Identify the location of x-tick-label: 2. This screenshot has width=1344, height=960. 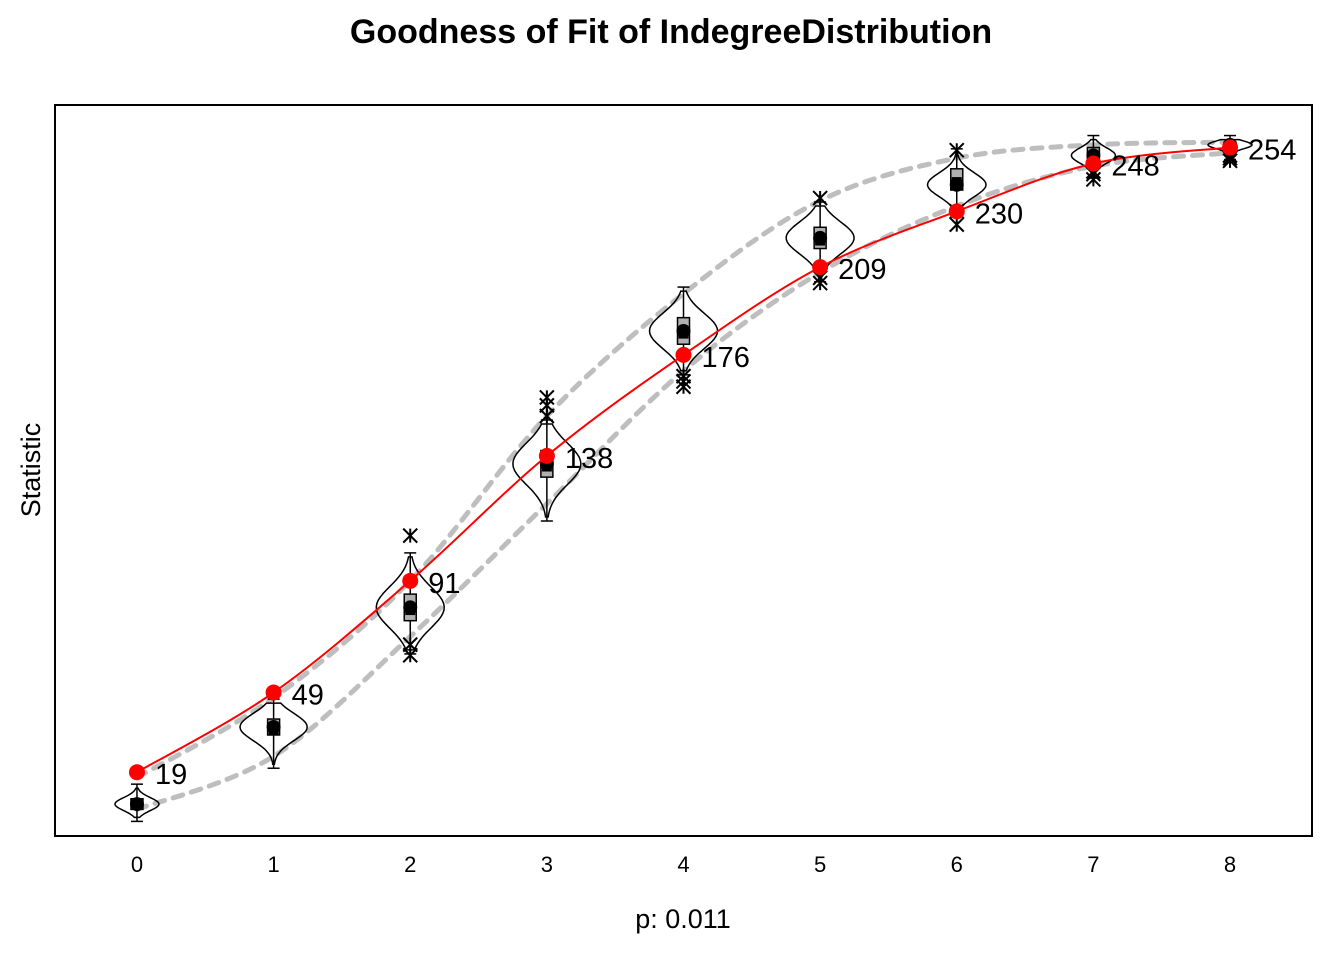
(410, 864).